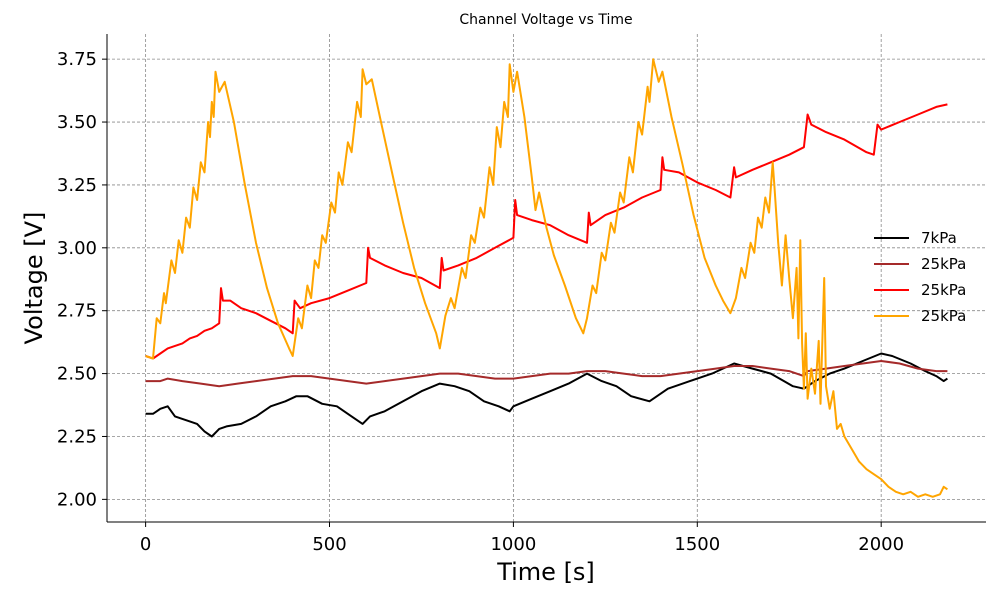 The width and height of the screenshot is (1000, 600). What do you see at coordinates (545, 572) in the screenshot?
I see `x-axis-label: Time [s]` at bounding box center [545, 572].